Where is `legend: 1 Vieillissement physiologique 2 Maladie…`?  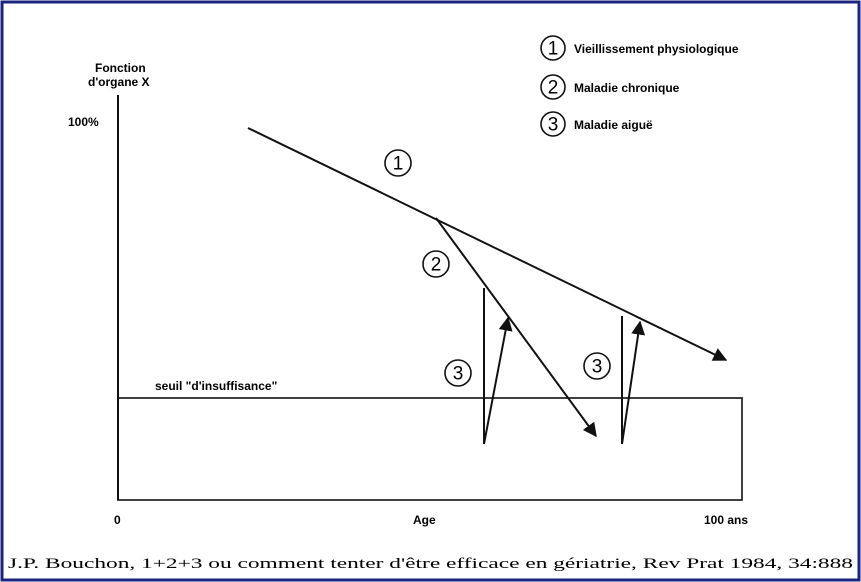
legend: 1 Vieillissement physiologique 2 Maladie… is located at coordinates (639, 86).